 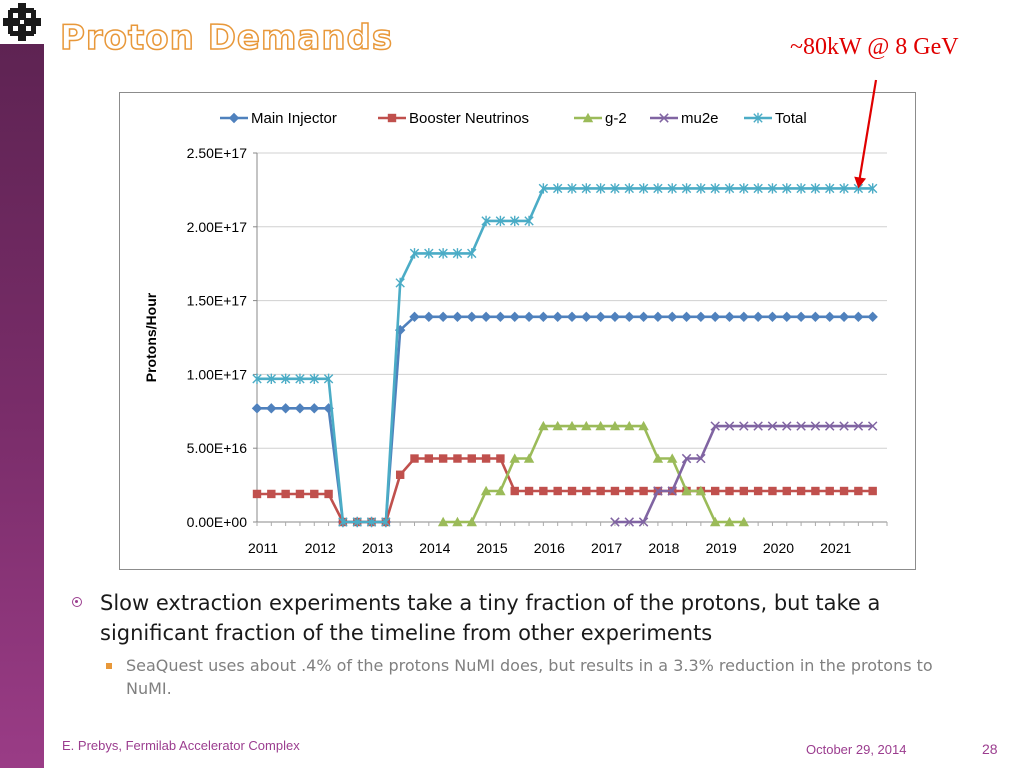 What do you see at coordinates (22, 22) in the screenshot?
I see `fermilab-logo-icon` at bounding box center [22, 22].